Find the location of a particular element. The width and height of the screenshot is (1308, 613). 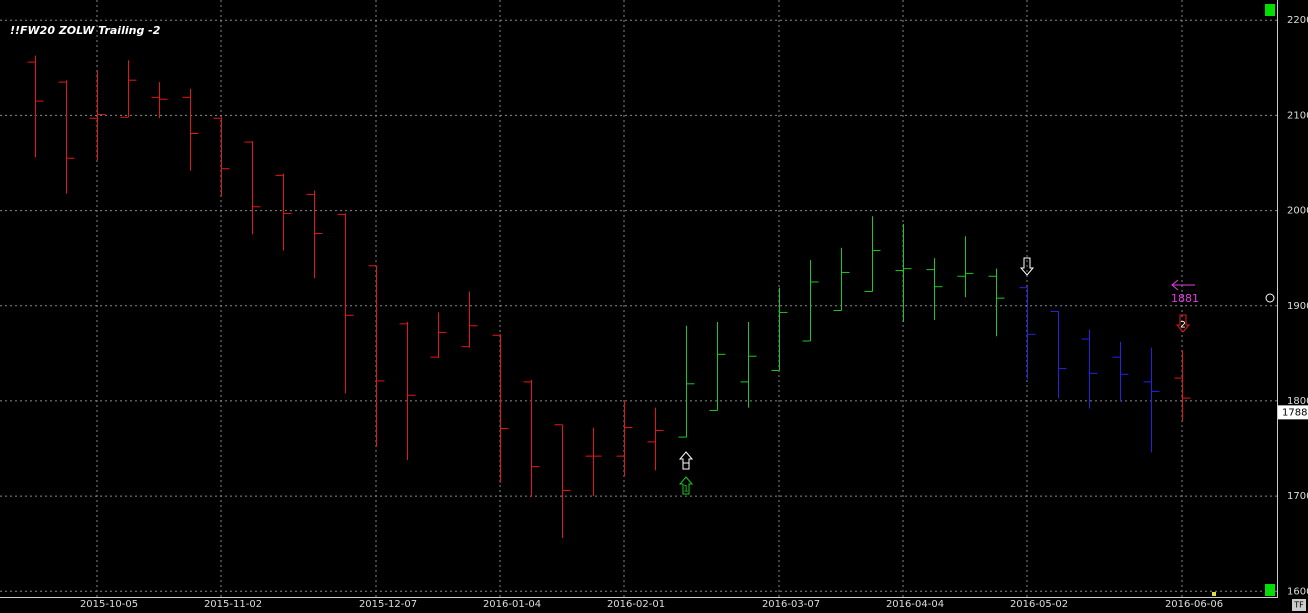

x-tick-label: 2016-01-04 is located at coordinates (512, 604).